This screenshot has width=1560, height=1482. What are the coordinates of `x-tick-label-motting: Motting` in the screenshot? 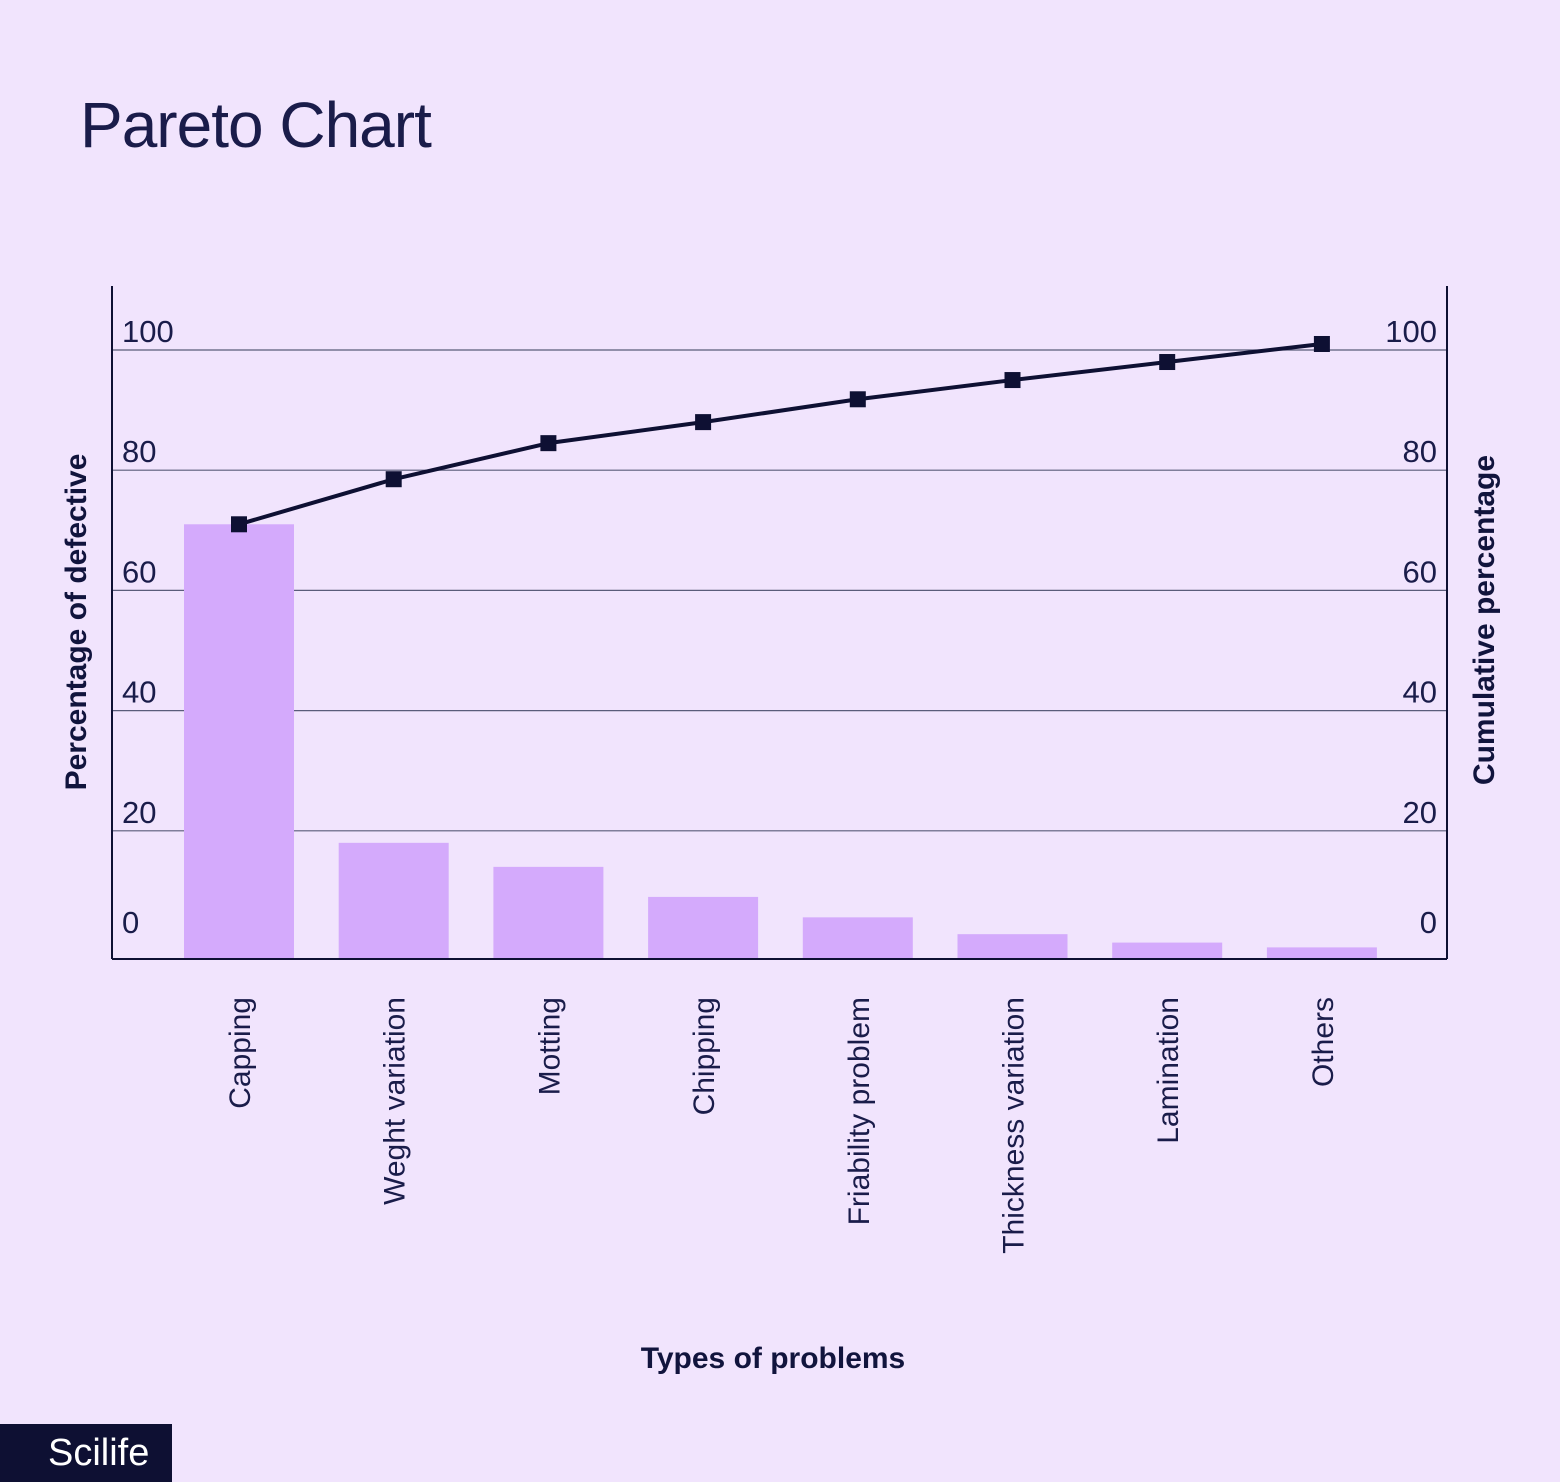 It's located at (549, 1046).